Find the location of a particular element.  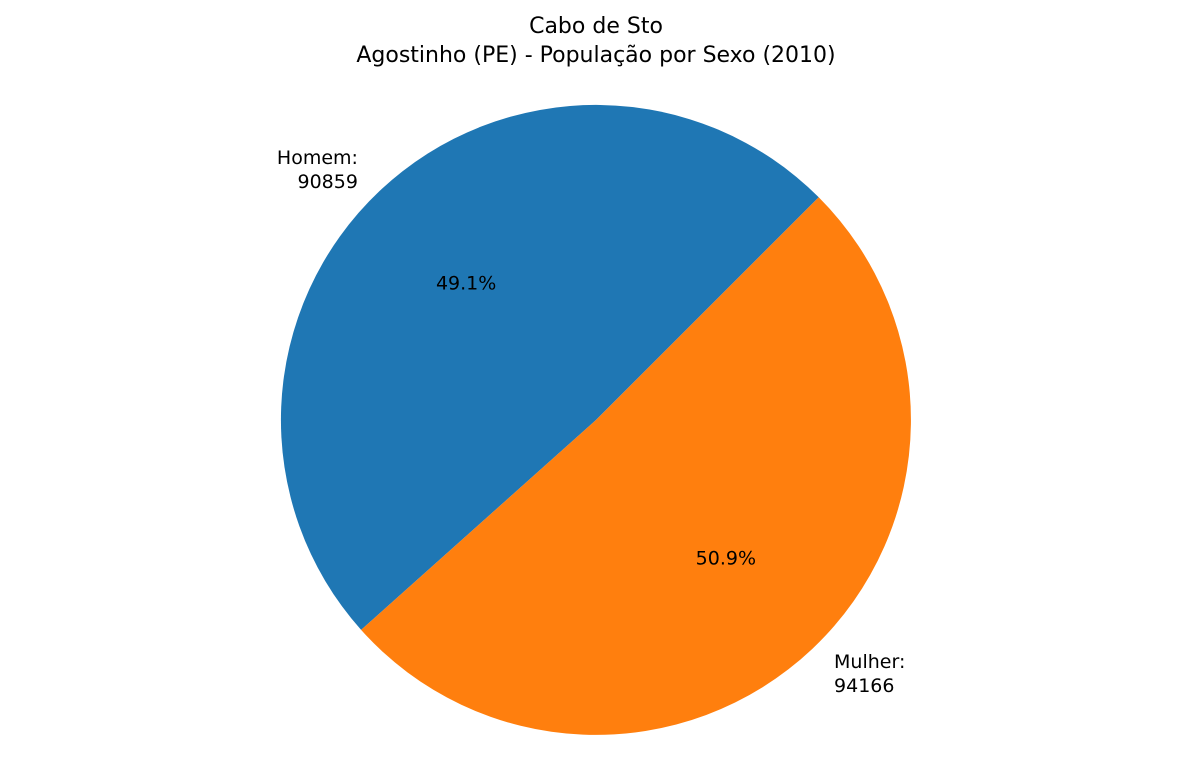

slice-label-0: Homem: 90859 is located at coordinates (317, 170).